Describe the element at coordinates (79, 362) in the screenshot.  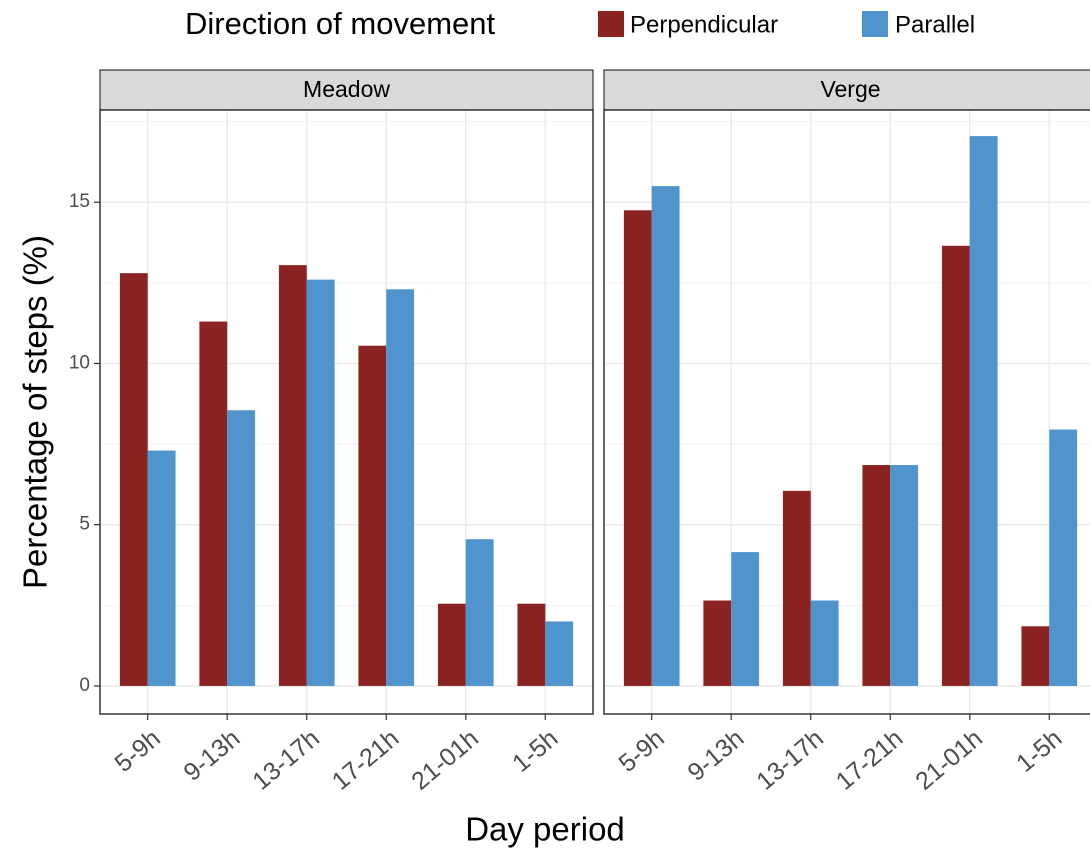
I see `y-tick-label: 10` at that location.